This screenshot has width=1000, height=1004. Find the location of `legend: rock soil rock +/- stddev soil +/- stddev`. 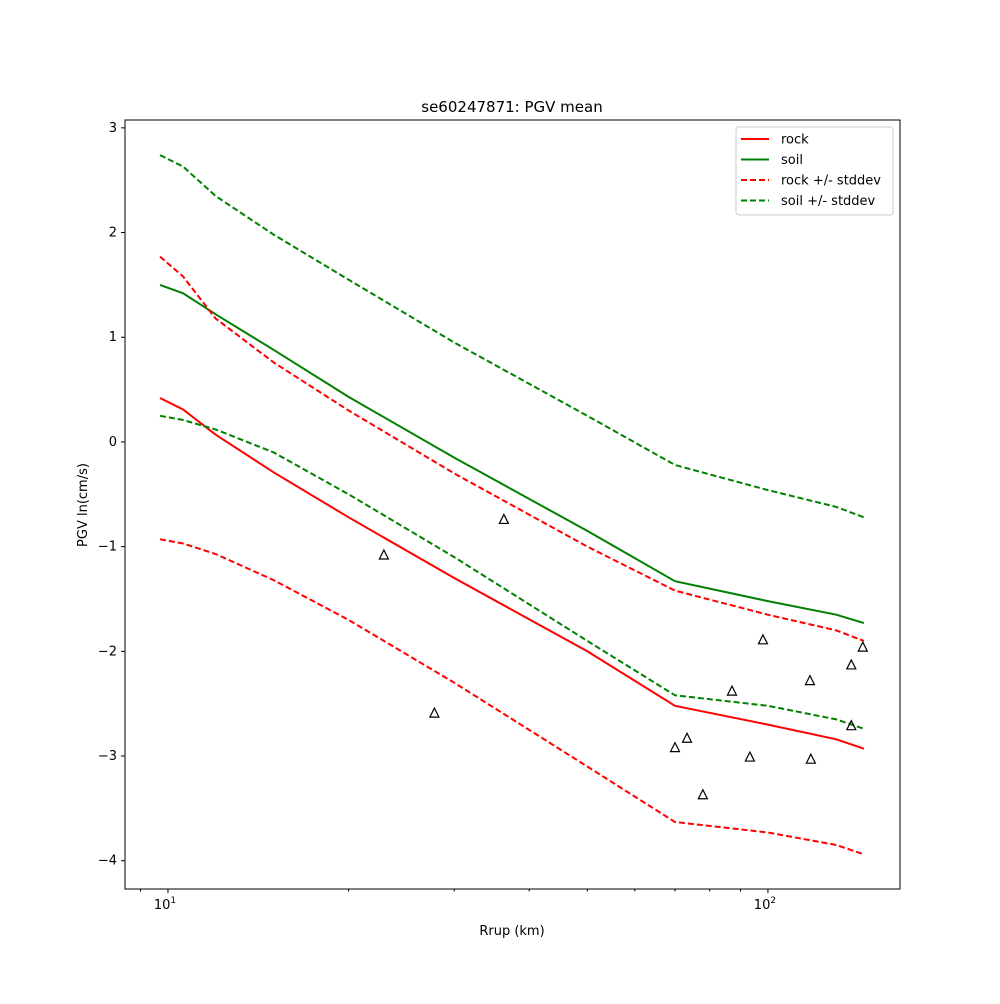

legend: rock soil rock +/- stddev soil +/- stddev is located at coordinates (814, 171).